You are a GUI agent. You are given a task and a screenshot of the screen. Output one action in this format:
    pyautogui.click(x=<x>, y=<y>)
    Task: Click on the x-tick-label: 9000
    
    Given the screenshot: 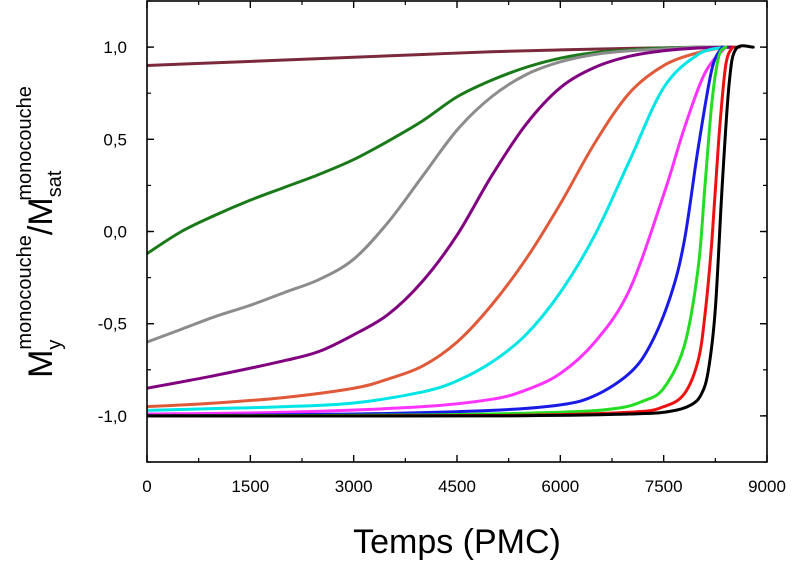 What is the action you would take?
    pyautogui.click(x=767, y=486)
    